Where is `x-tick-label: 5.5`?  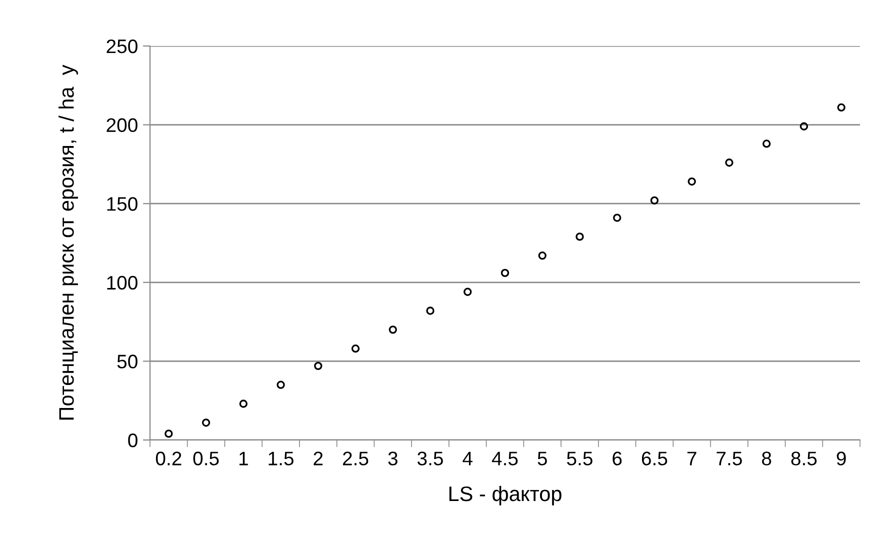 x-tick-label: 5.5 is located at coordinates (579, 459).